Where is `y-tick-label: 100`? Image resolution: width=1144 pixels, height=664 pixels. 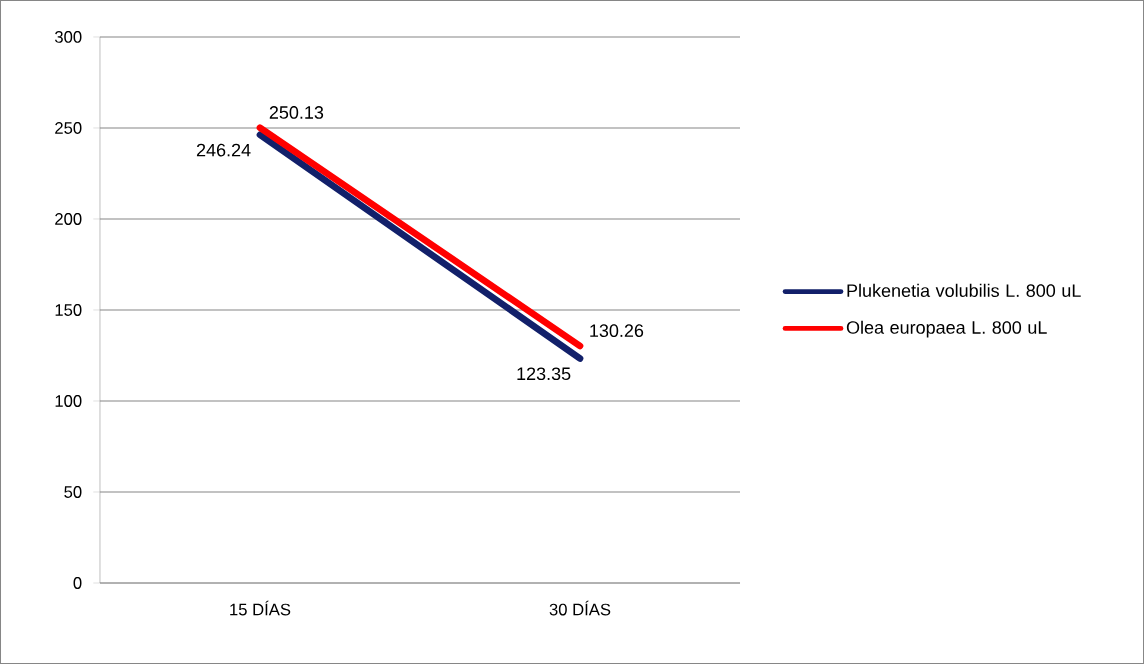 y-tick-label: 100 is located at coordinates (68, 401).